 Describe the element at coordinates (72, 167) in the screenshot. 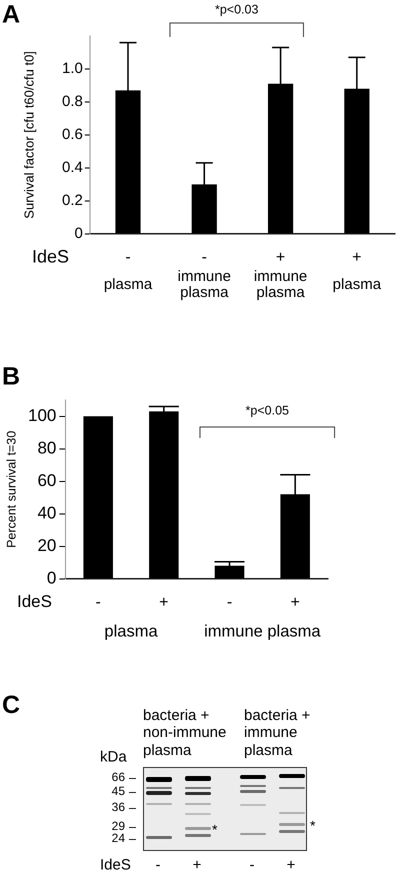

I see `y-tick-label: 0.4` at that location.